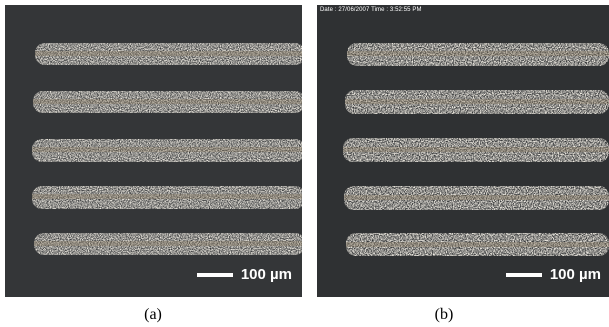 This screenshot has width=609, height=327. I want to click on scale-bar-b: 100 µm, so click(553, 274).